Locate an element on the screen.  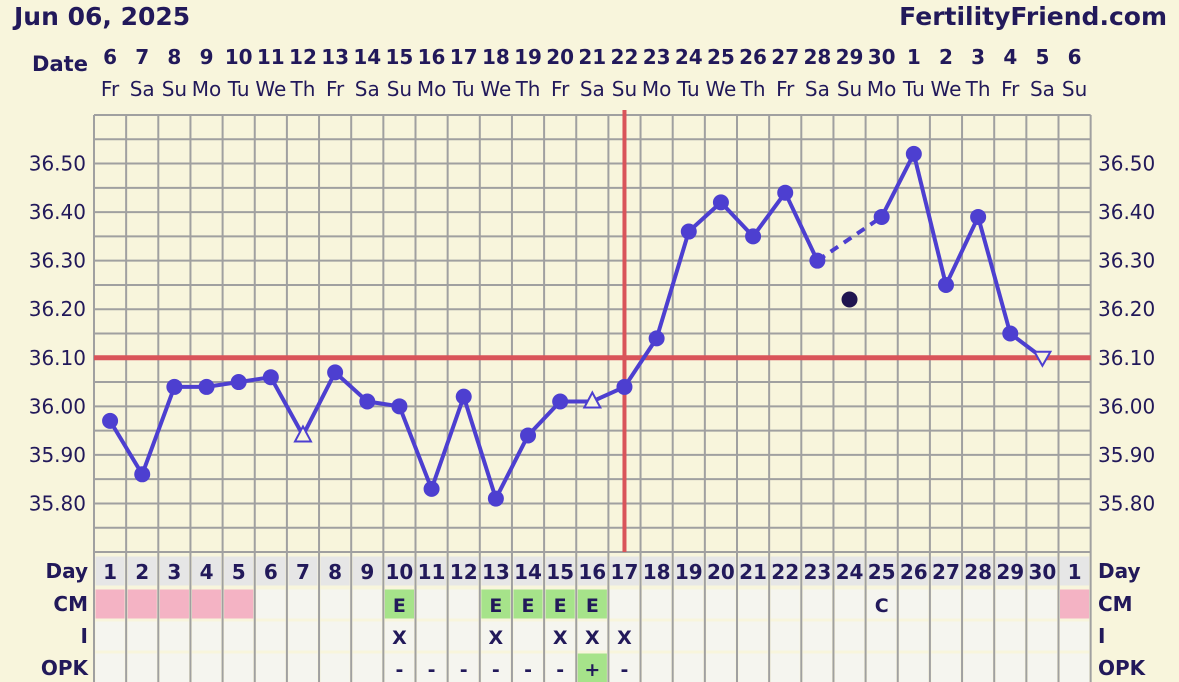
y-tick-right: 35.90 is located at coordinates (1126, 455).